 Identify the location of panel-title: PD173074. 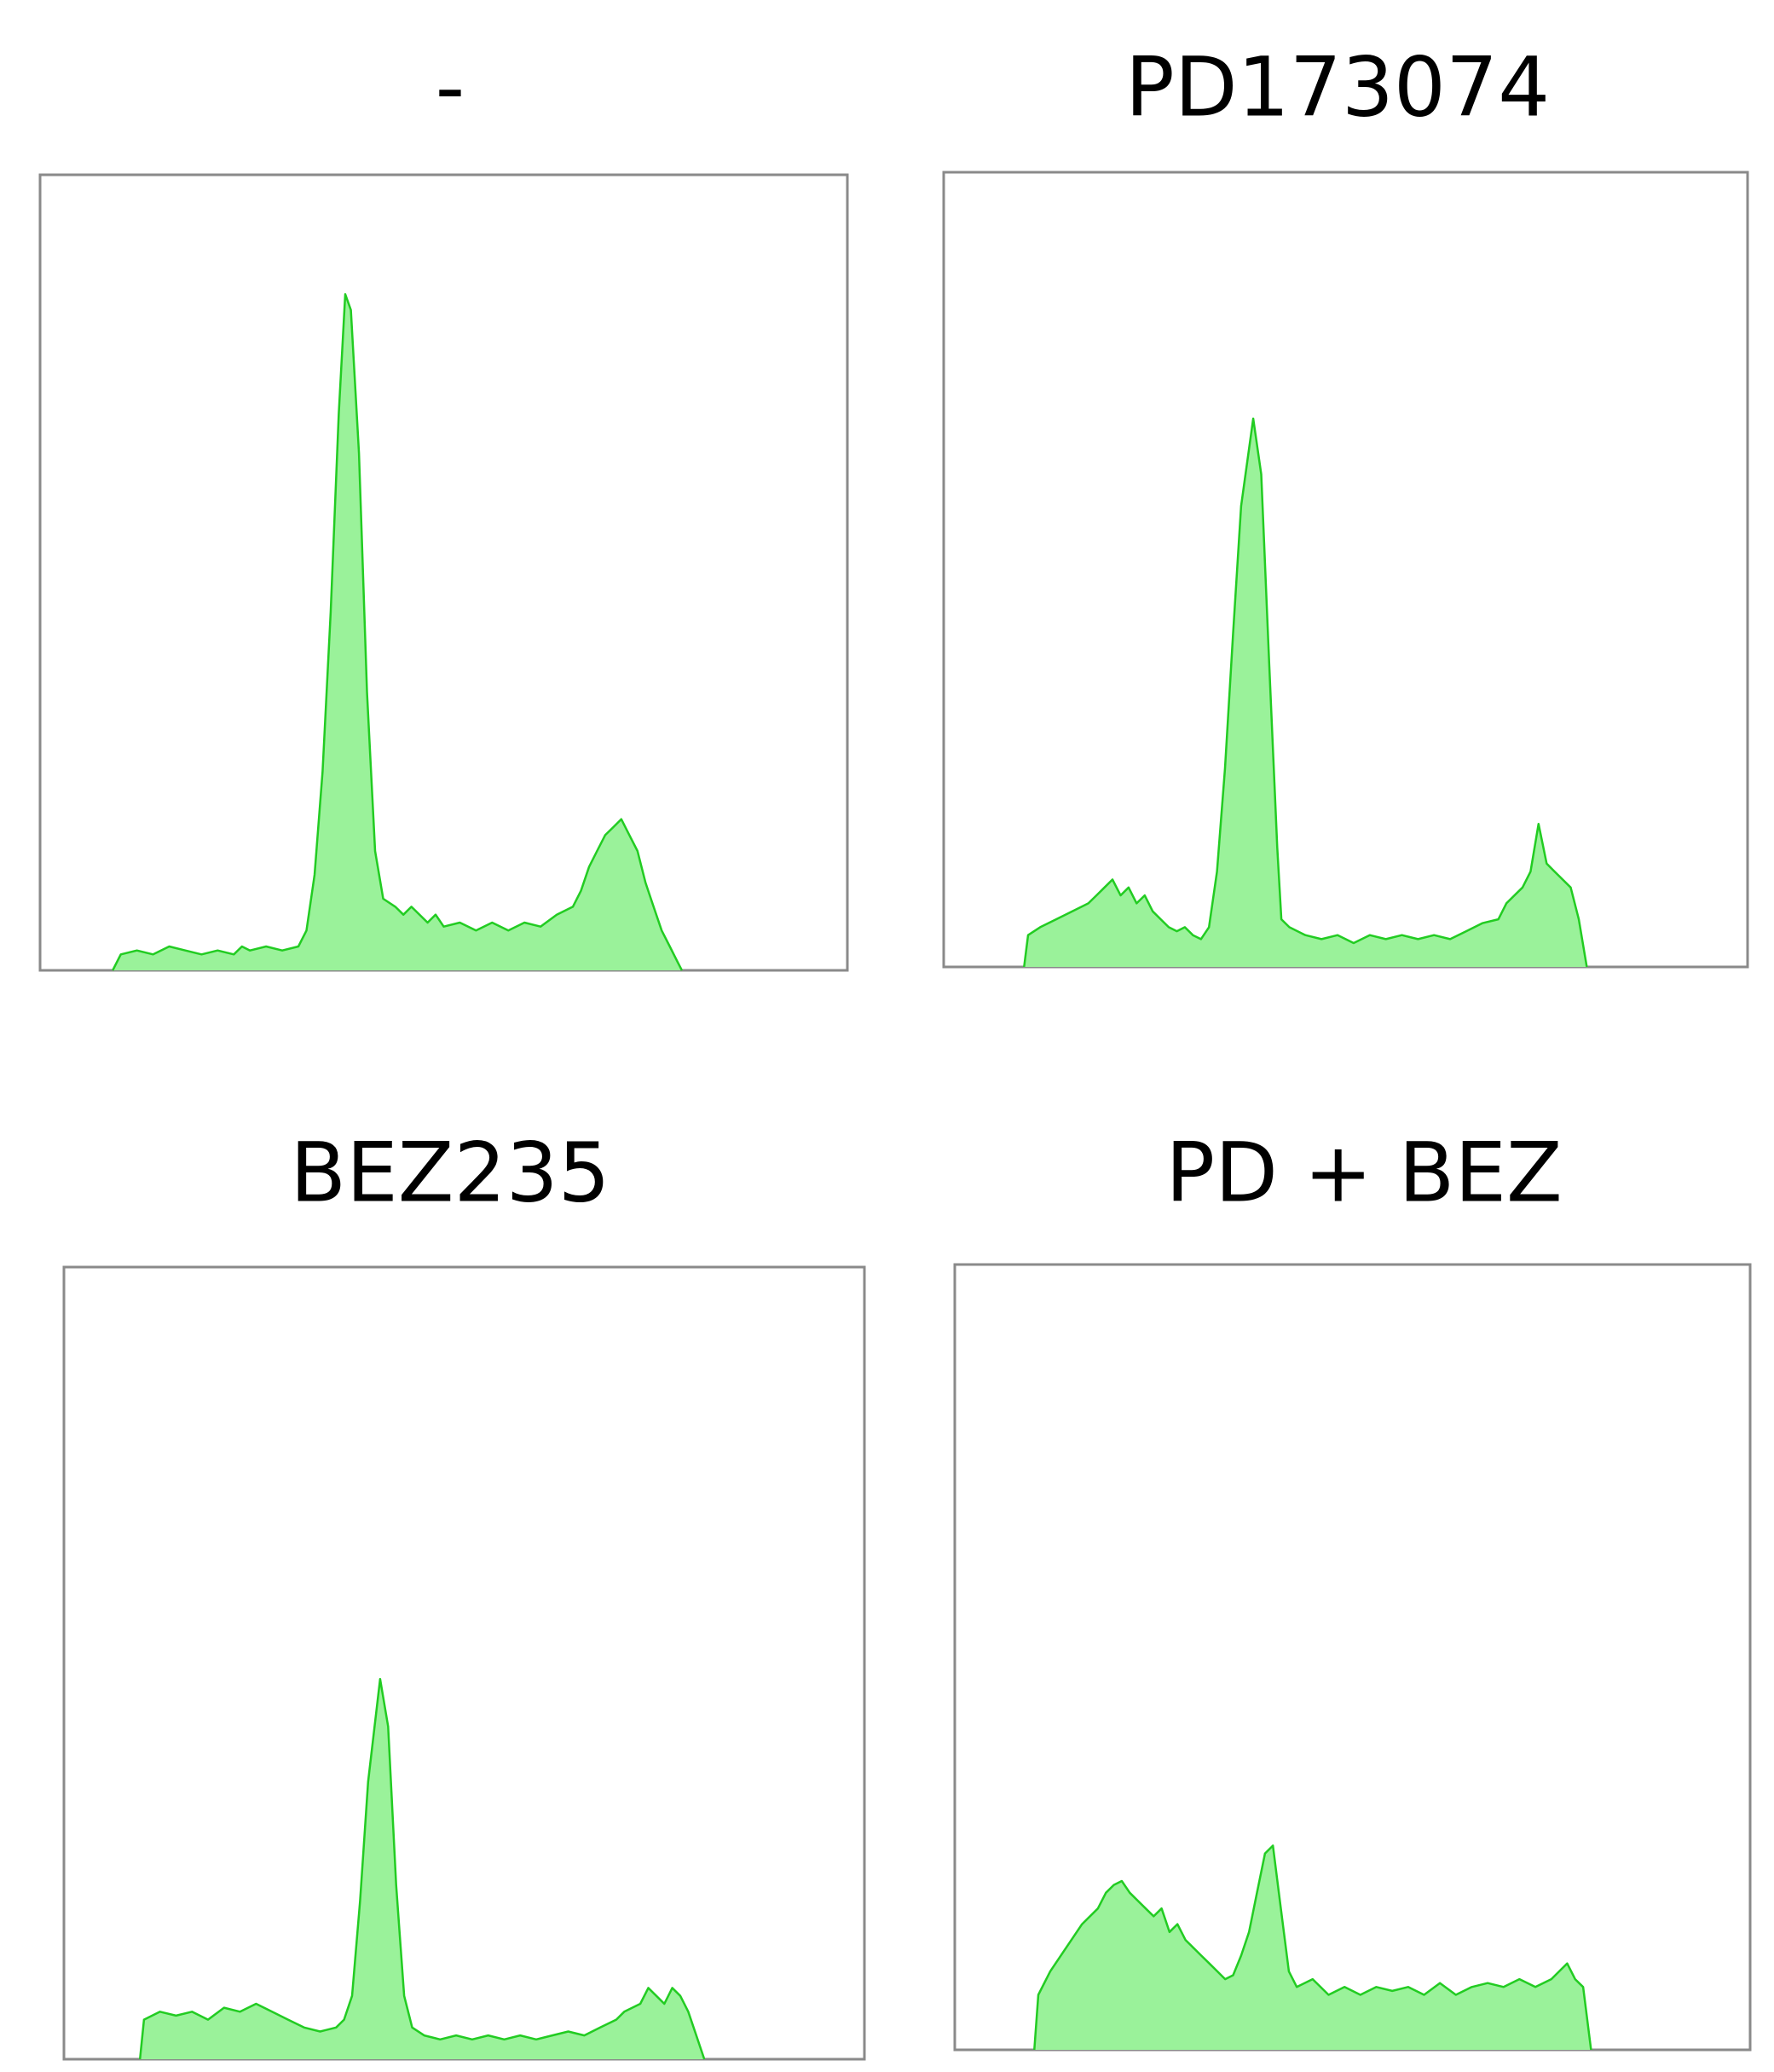
(1337, 87).